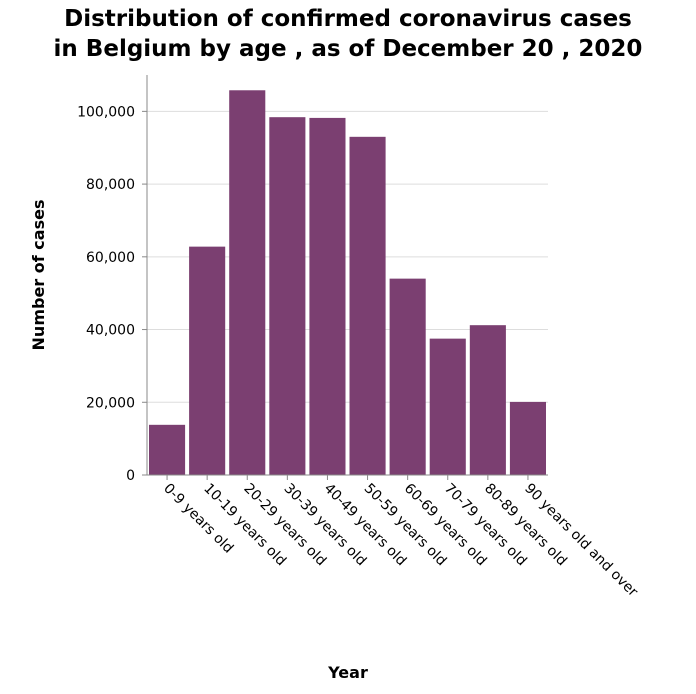  Describe the element at coordinates (106, 112) in the screenshot. I see `y-tick-label: 100,000` at that location.